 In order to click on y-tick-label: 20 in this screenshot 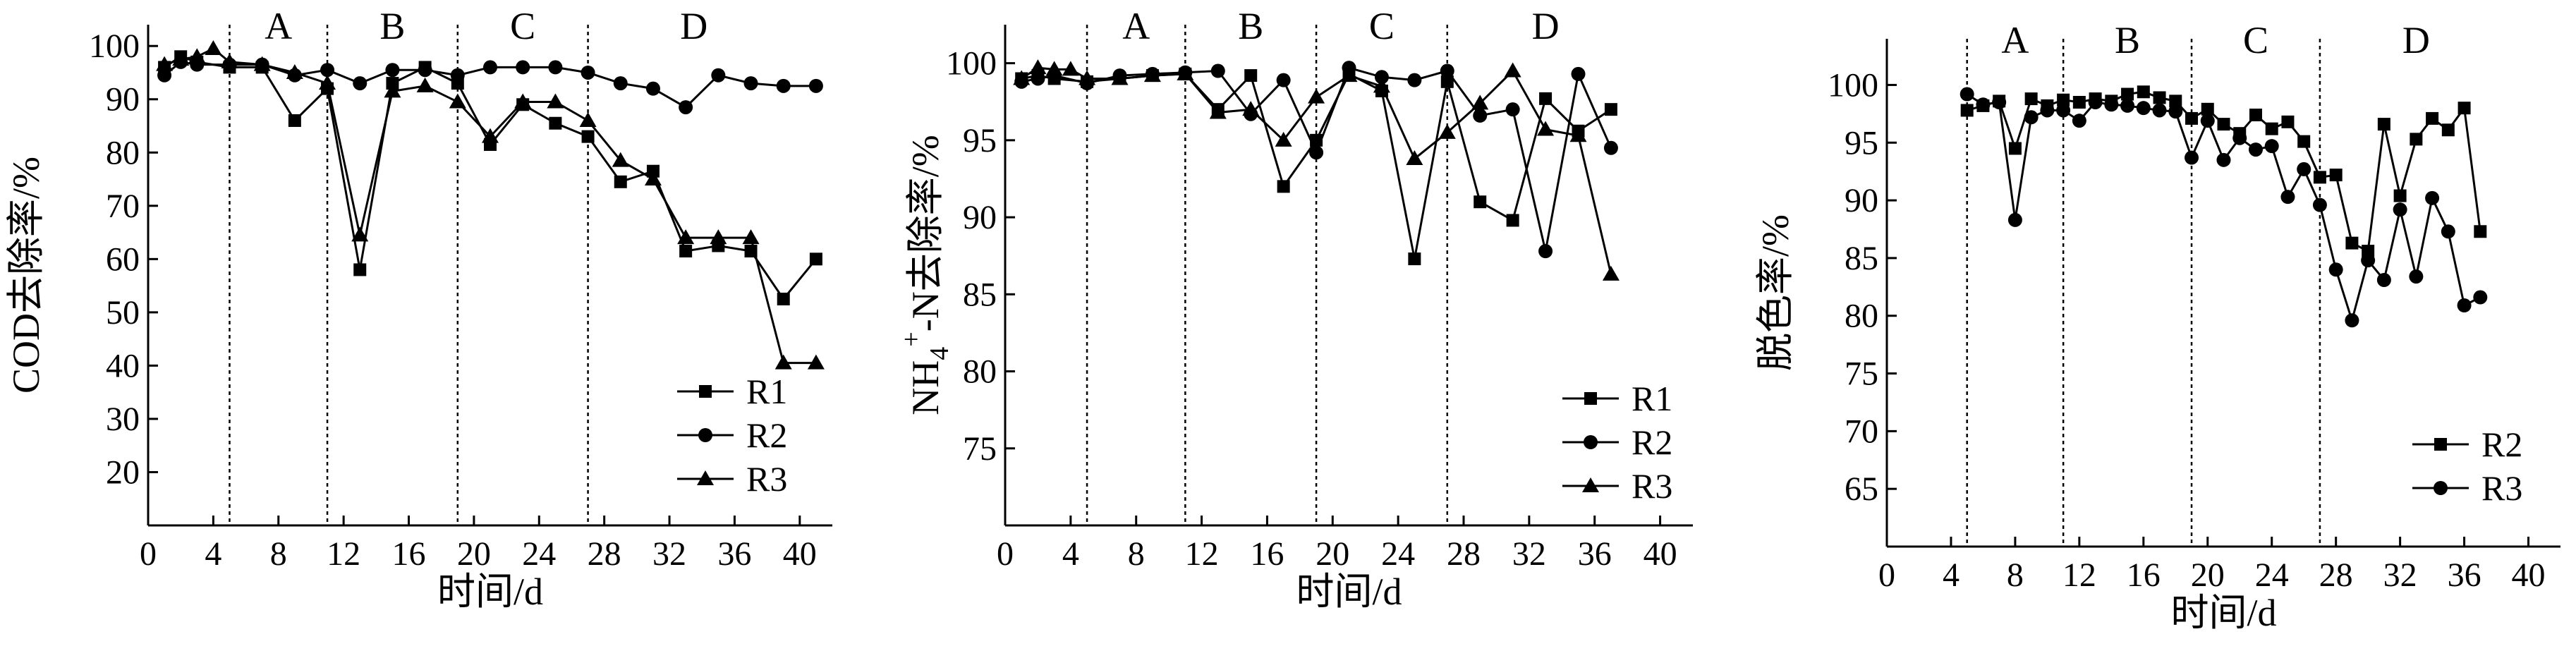, I will do `click(123, 472)`.